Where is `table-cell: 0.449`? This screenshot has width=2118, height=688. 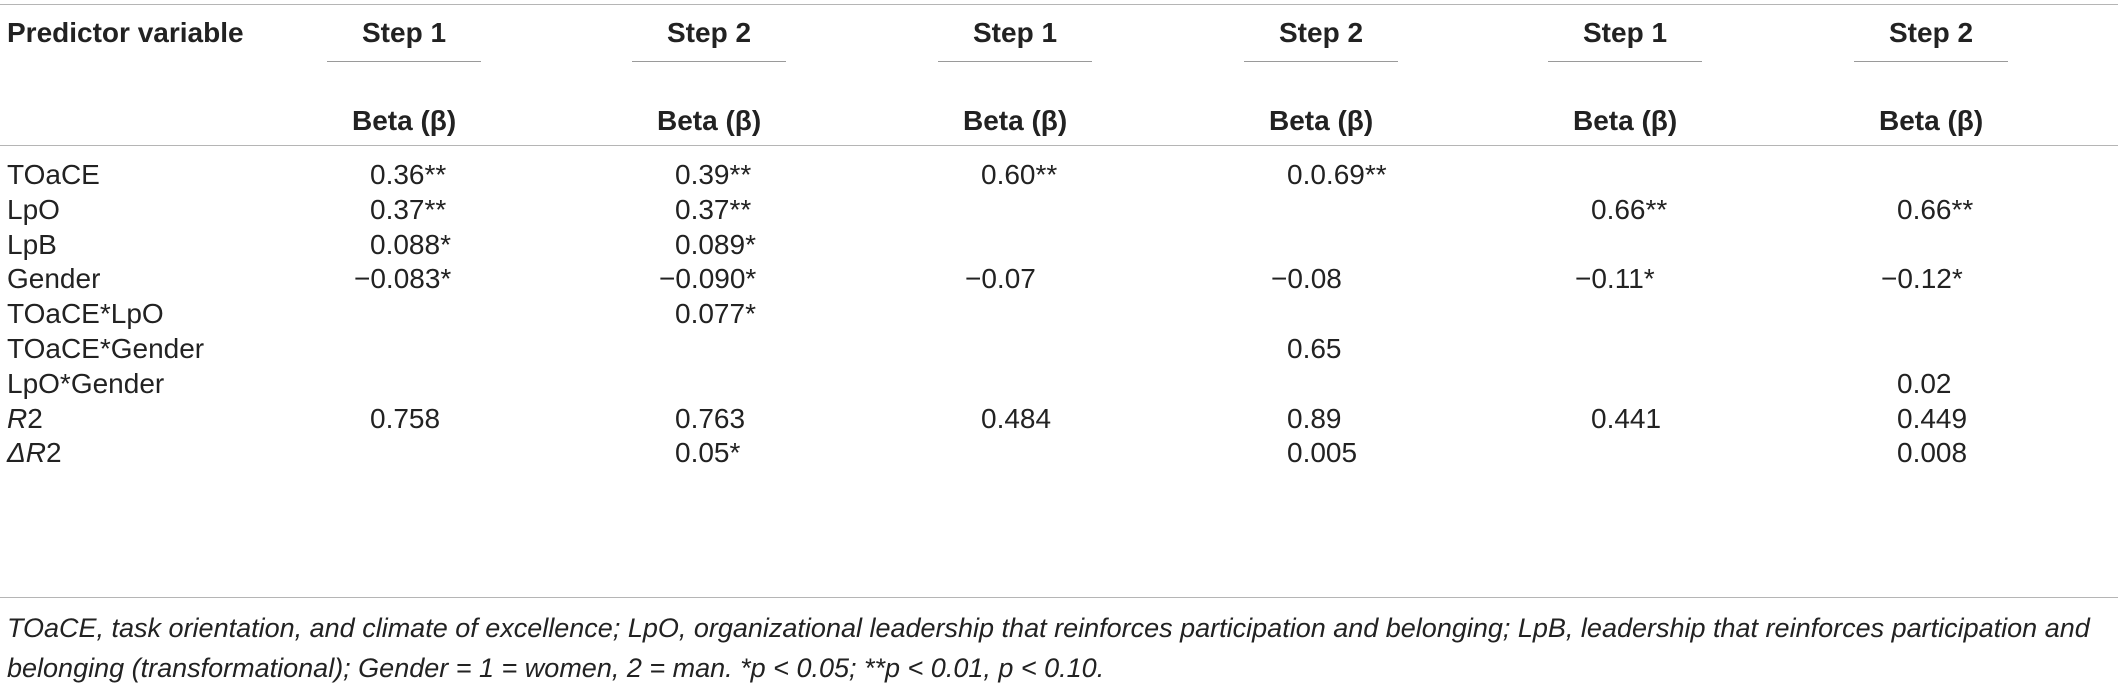 table-cell: 0.449 is located at coordinates (1932, 418).